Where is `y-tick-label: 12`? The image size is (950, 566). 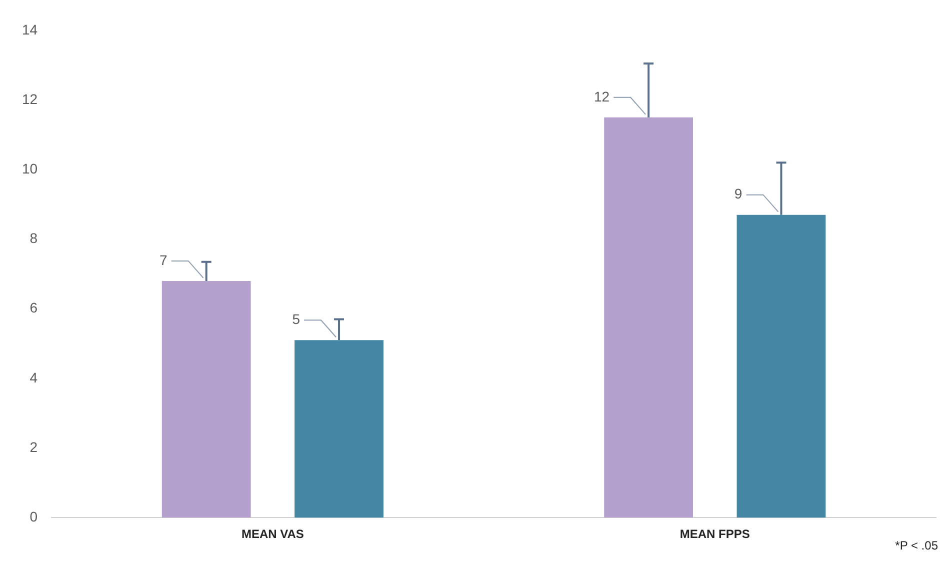 y-tick-label: 12 is located at coordinates (30, 98).